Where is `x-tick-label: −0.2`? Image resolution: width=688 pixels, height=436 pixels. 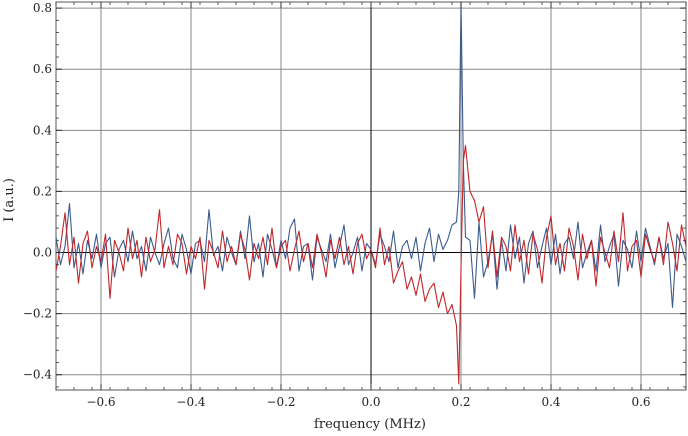
x-tick-label: −0.2 is located at coordinates (280, 402).